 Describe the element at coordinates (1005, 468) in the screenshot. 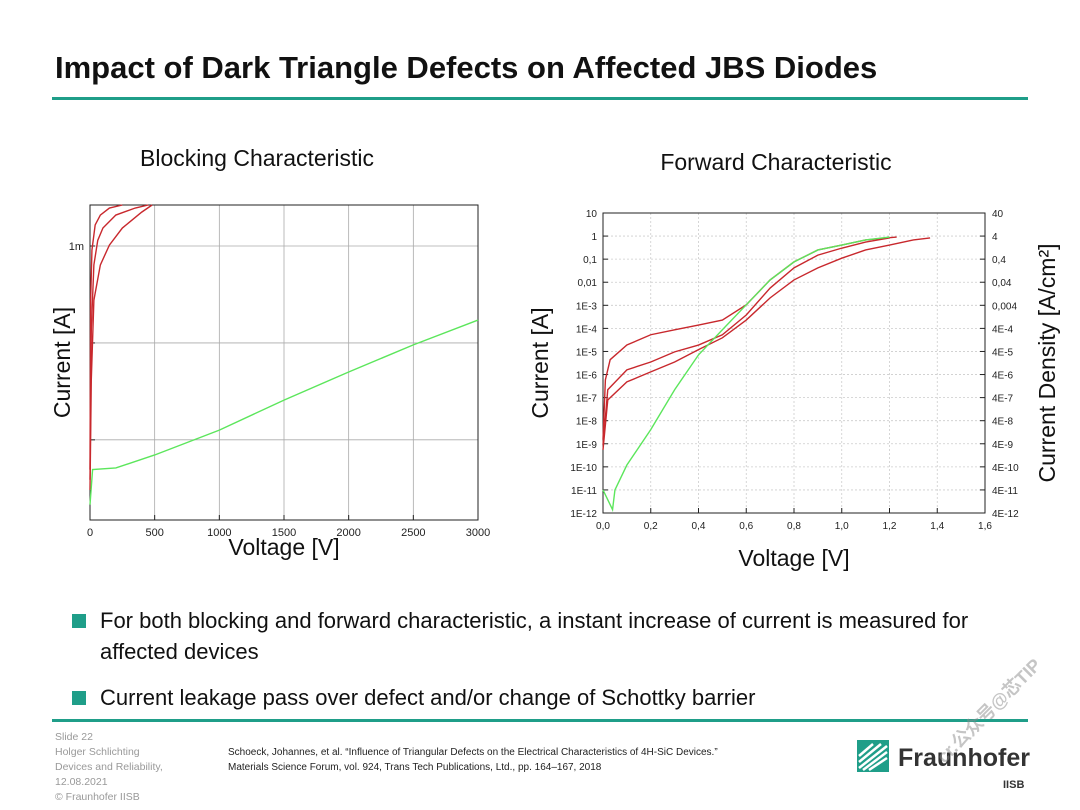

I see `y2-tick-label: 4E-10` at that location.